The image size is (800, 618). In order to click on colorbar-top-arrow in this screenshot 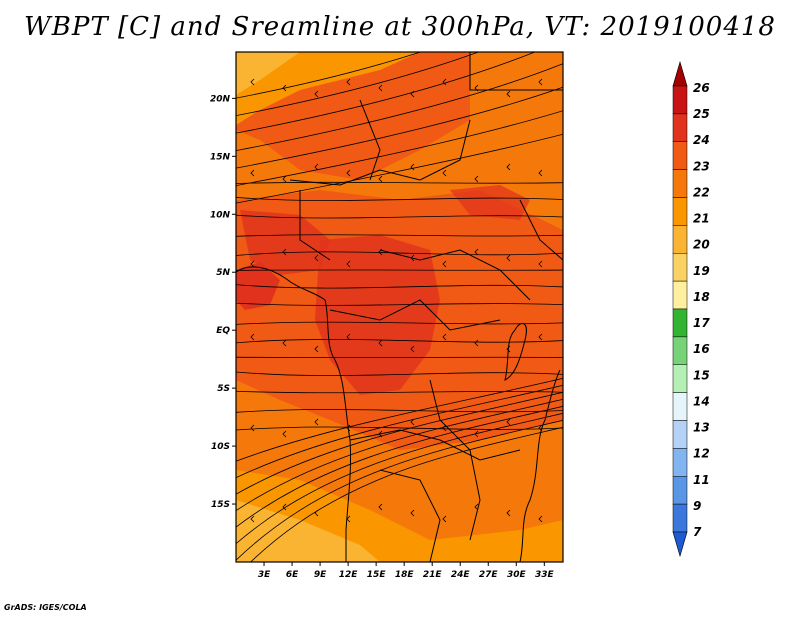, I will do `click(680, 73)`.